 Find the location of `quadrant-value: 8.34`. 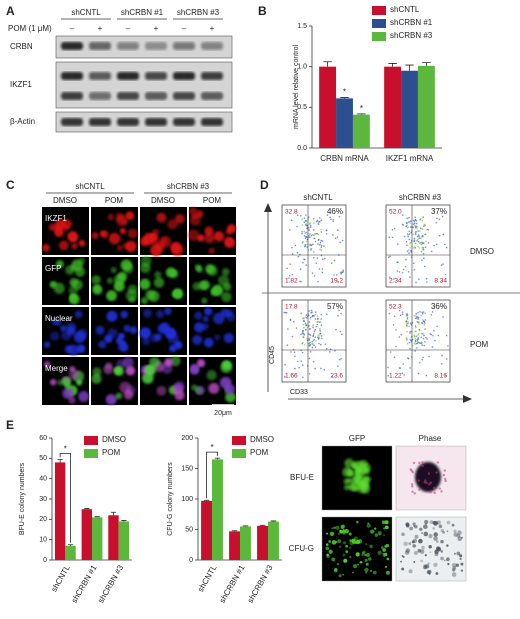

quadrant-value: 8.34 is located at coordinates (440, 281).